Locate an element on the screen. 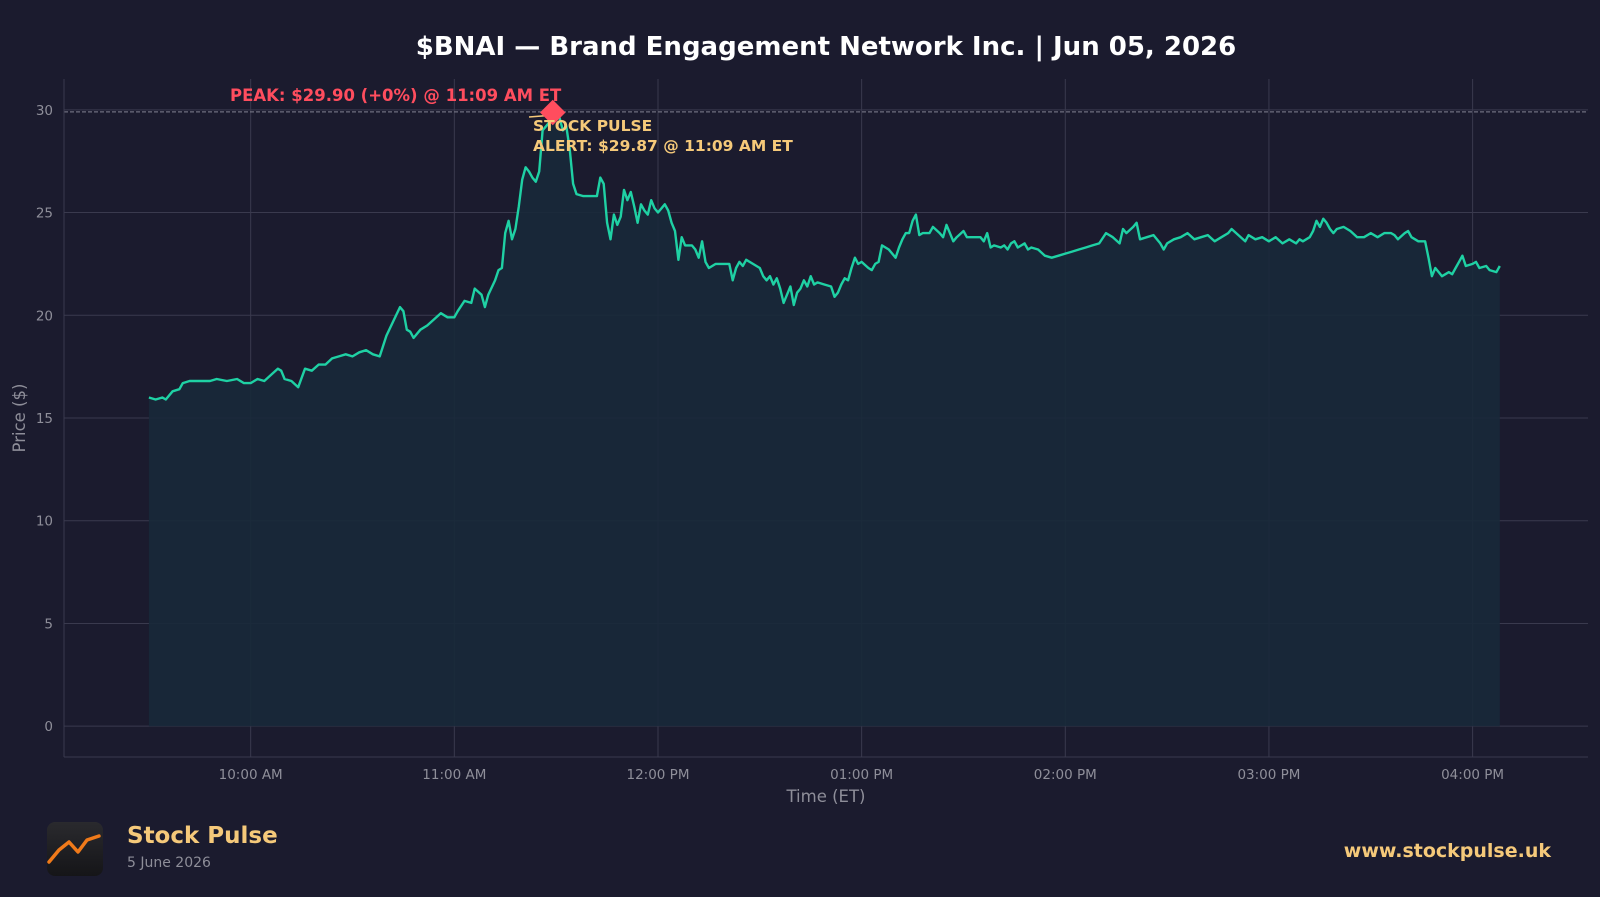 This screenshot has height=897, width=1600. y-tick-label: 30 is located at coordinates (44, 111).